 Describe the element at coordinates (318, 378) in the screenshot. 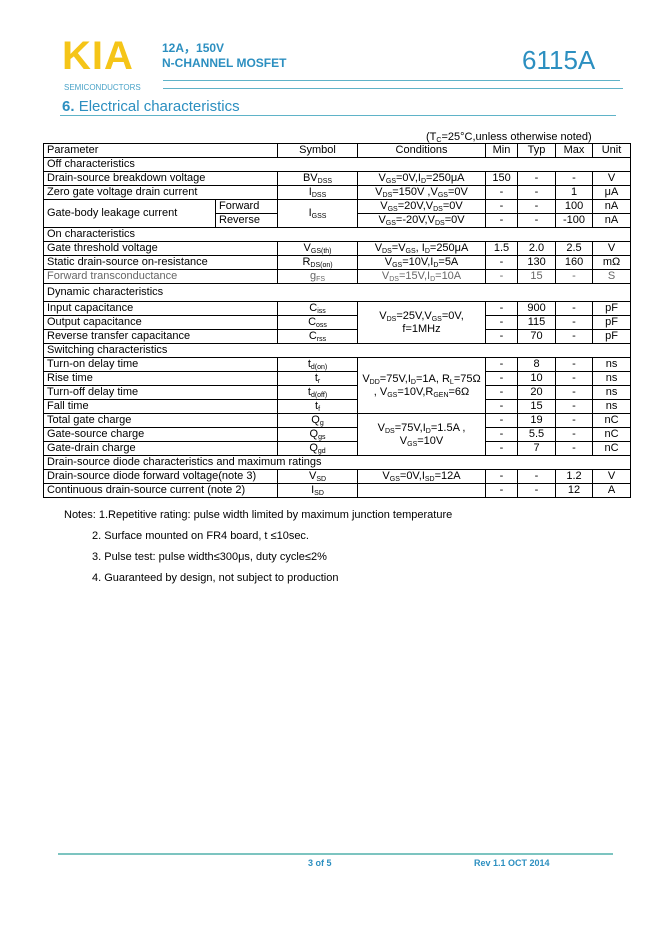

I see `symbol: tr` at that location.